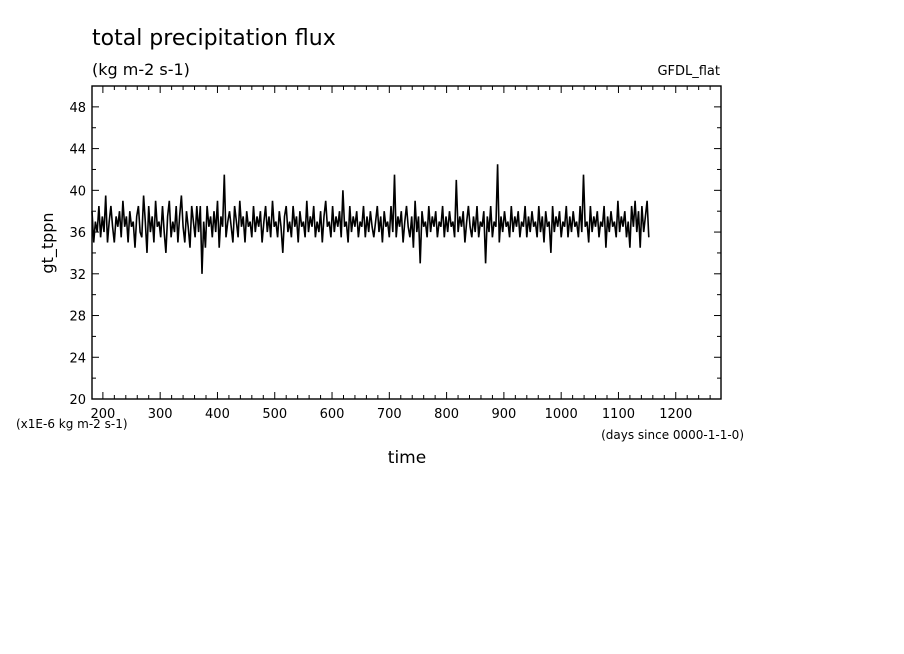  Describe the element at coordinates (332, 414) in the screenshot. I see `x-tick-label: 600` at that location.